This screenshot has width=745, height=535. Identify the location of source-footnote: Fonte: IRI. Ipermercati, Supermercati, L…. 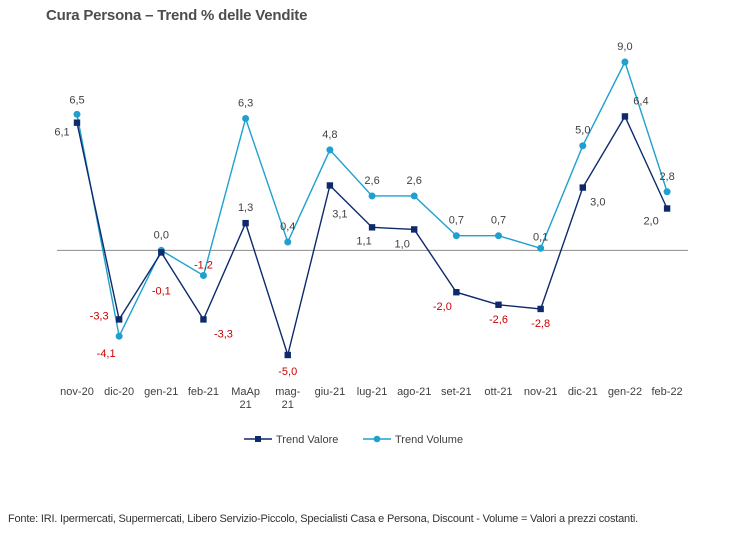
(323, 519).